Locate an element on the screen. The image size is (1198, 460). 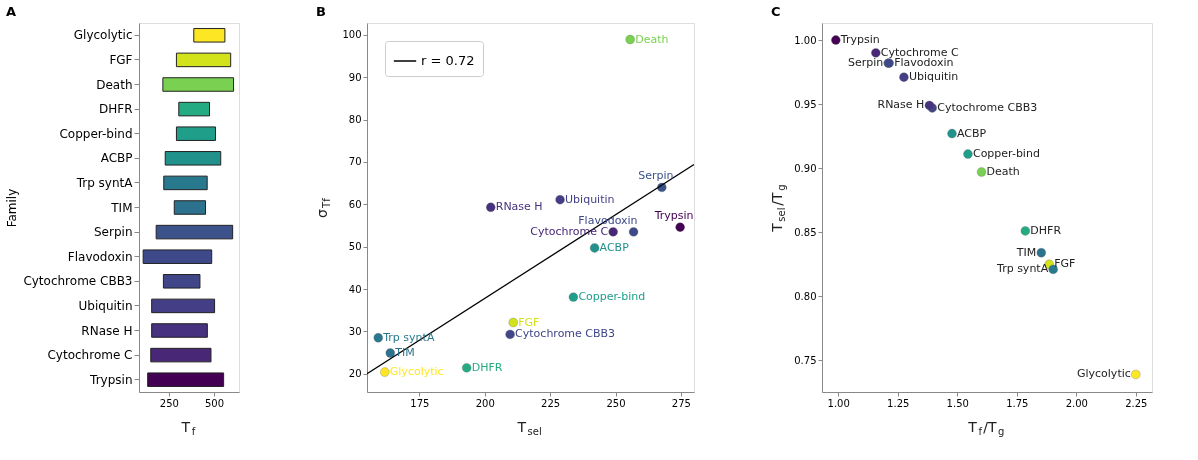
y-axis-title: Tsel/Tg is located at coordinates (778, 208).